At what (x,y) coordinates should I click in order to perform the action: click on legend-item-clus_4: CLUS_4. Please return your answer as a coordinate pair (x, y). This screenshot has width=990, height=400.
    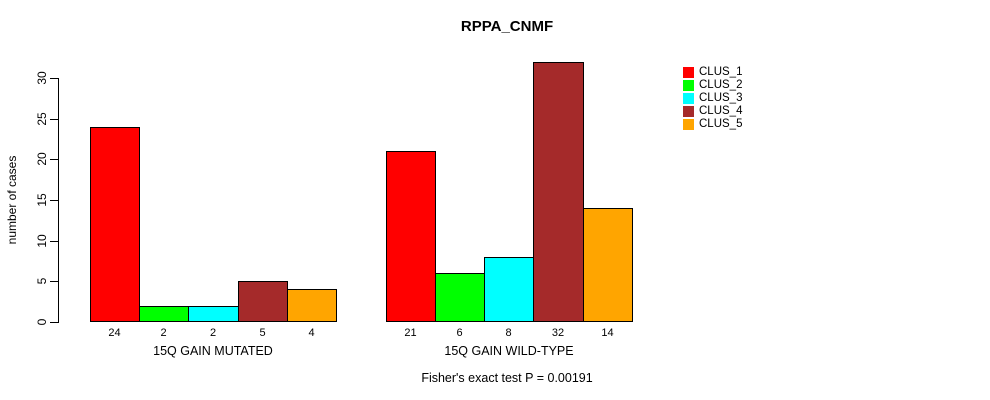
    Looking at the image, I should click on (712, 111).